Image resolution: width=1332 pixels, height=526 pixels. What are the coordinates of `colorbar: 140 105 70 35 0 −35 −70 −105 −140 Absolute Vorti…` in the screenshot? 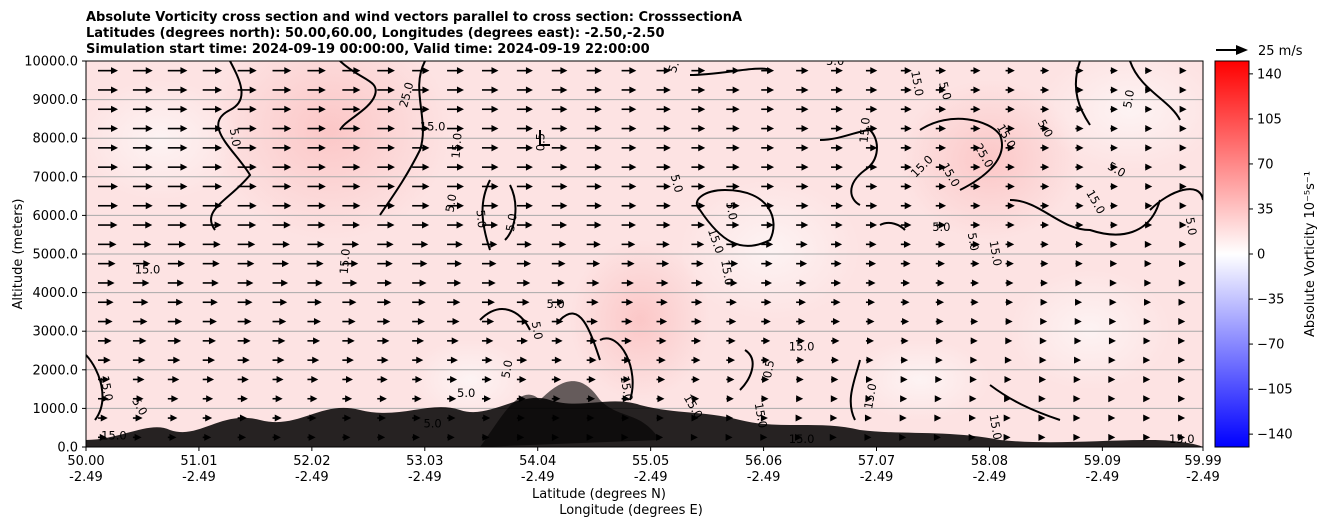 It's located at (1266, 254).